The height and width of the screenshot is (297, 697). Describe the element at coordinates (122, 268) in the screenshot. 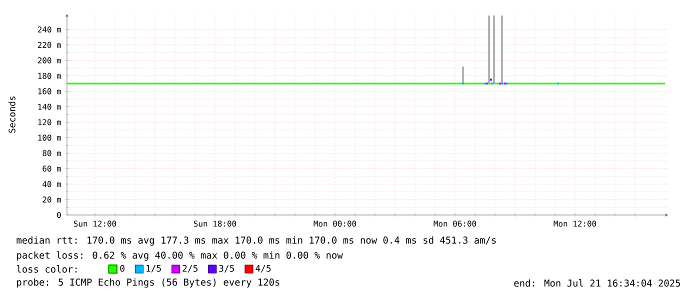

I see `legend-label: 0` at that location.